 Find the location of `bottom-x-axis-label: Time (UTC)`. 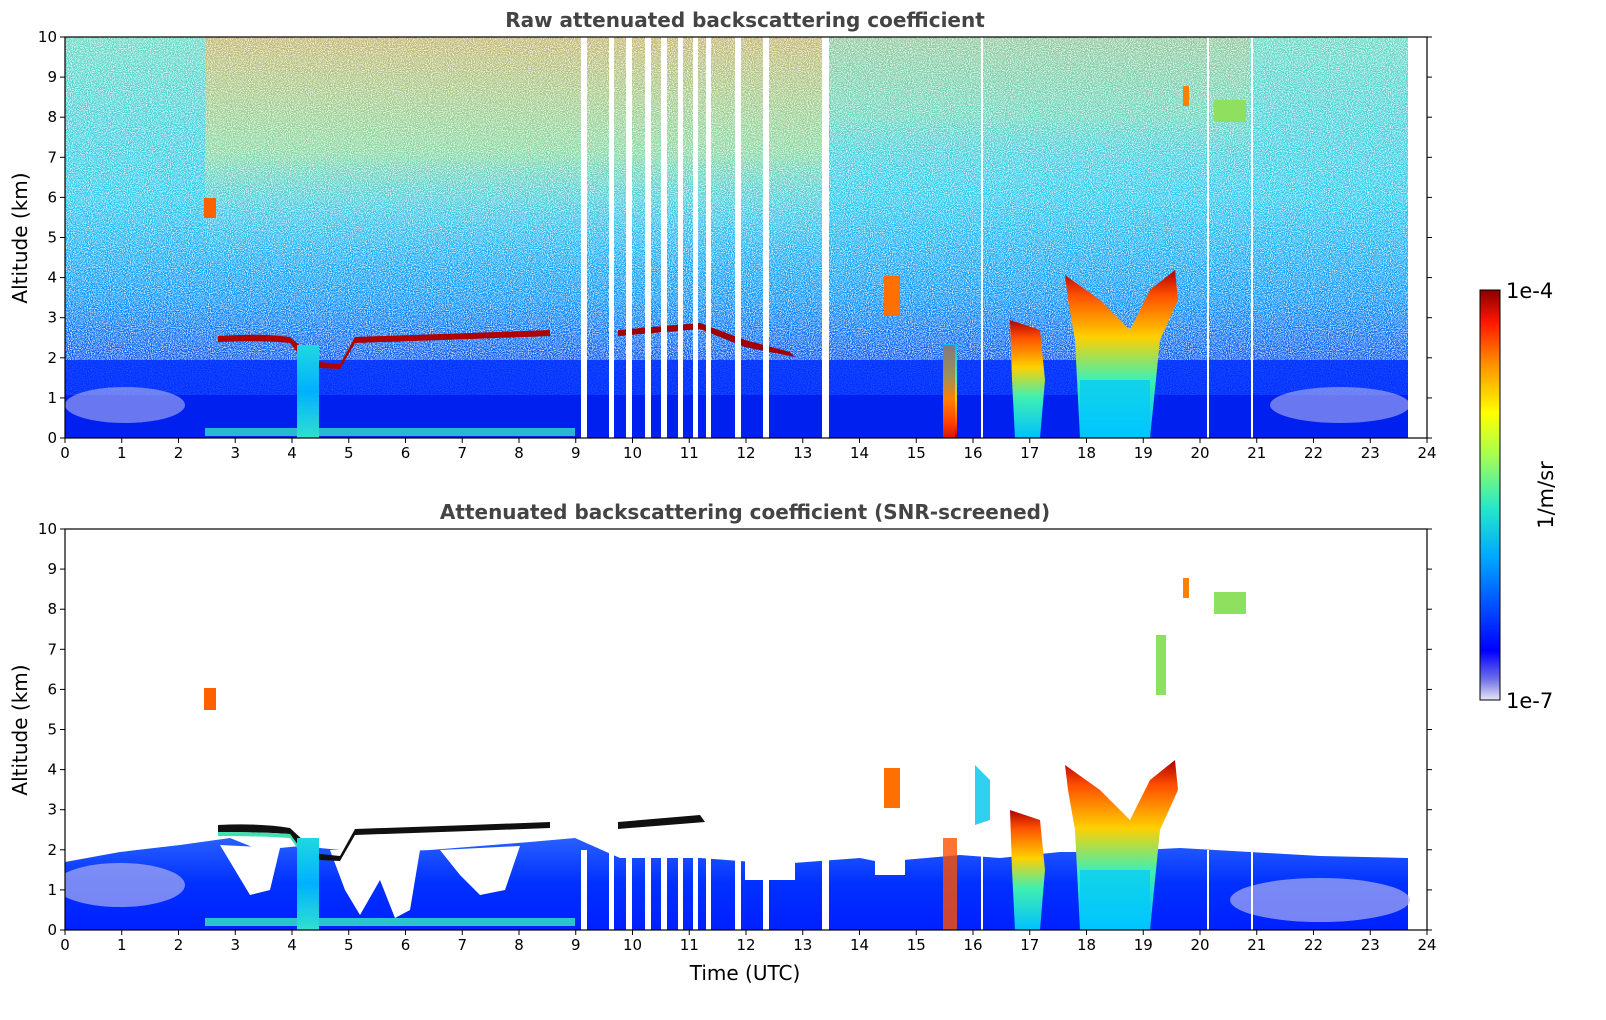

bottom-x-axis-label: Time (UTC) is located at coordinates (745, 973).